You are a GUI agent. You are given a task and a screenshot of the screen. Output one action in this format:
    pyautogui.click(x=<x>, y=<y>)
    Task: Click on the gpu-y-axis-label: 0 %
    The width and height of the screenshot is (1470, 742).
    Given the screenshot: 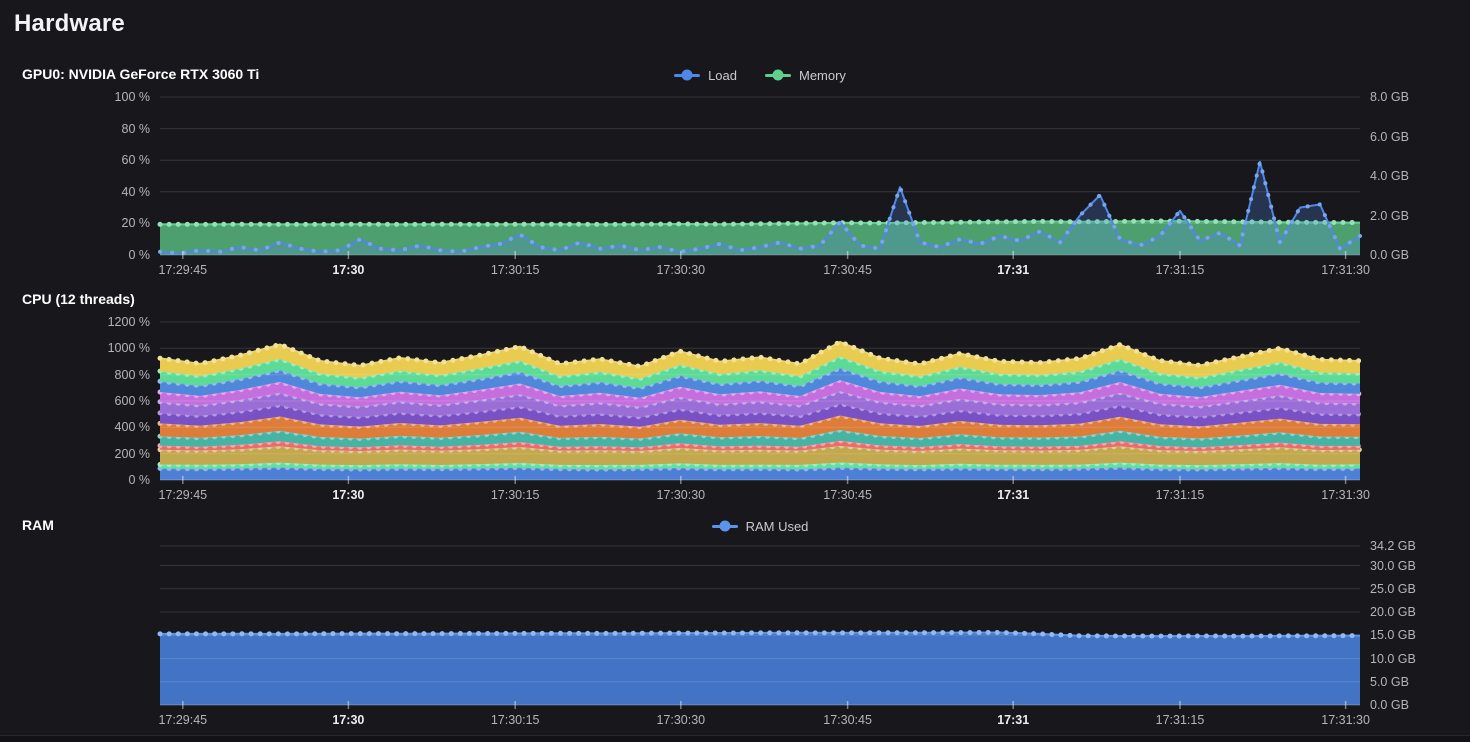 What is the action you would take?
    pyautogui.click(x=139, y=255)
    